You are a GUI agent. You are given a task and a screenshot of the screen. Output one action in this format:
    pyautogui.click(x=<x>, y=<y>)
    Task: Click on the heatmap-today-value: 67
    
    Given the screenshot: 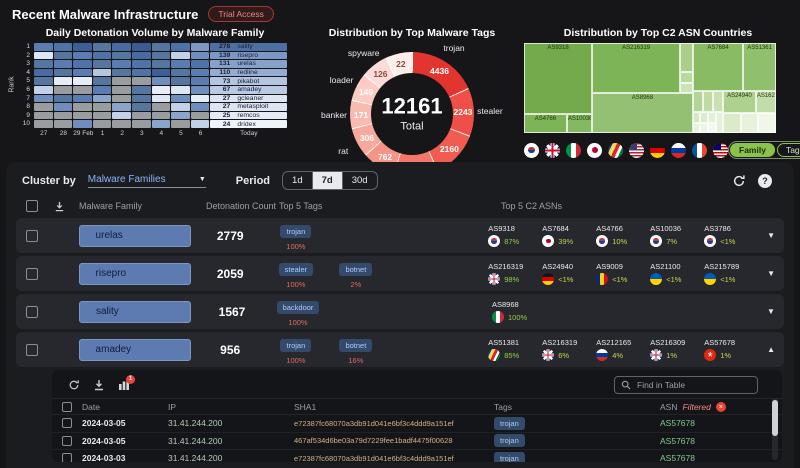 What is the action you would take?
    pyautogui.click(x=226, y=90)
    